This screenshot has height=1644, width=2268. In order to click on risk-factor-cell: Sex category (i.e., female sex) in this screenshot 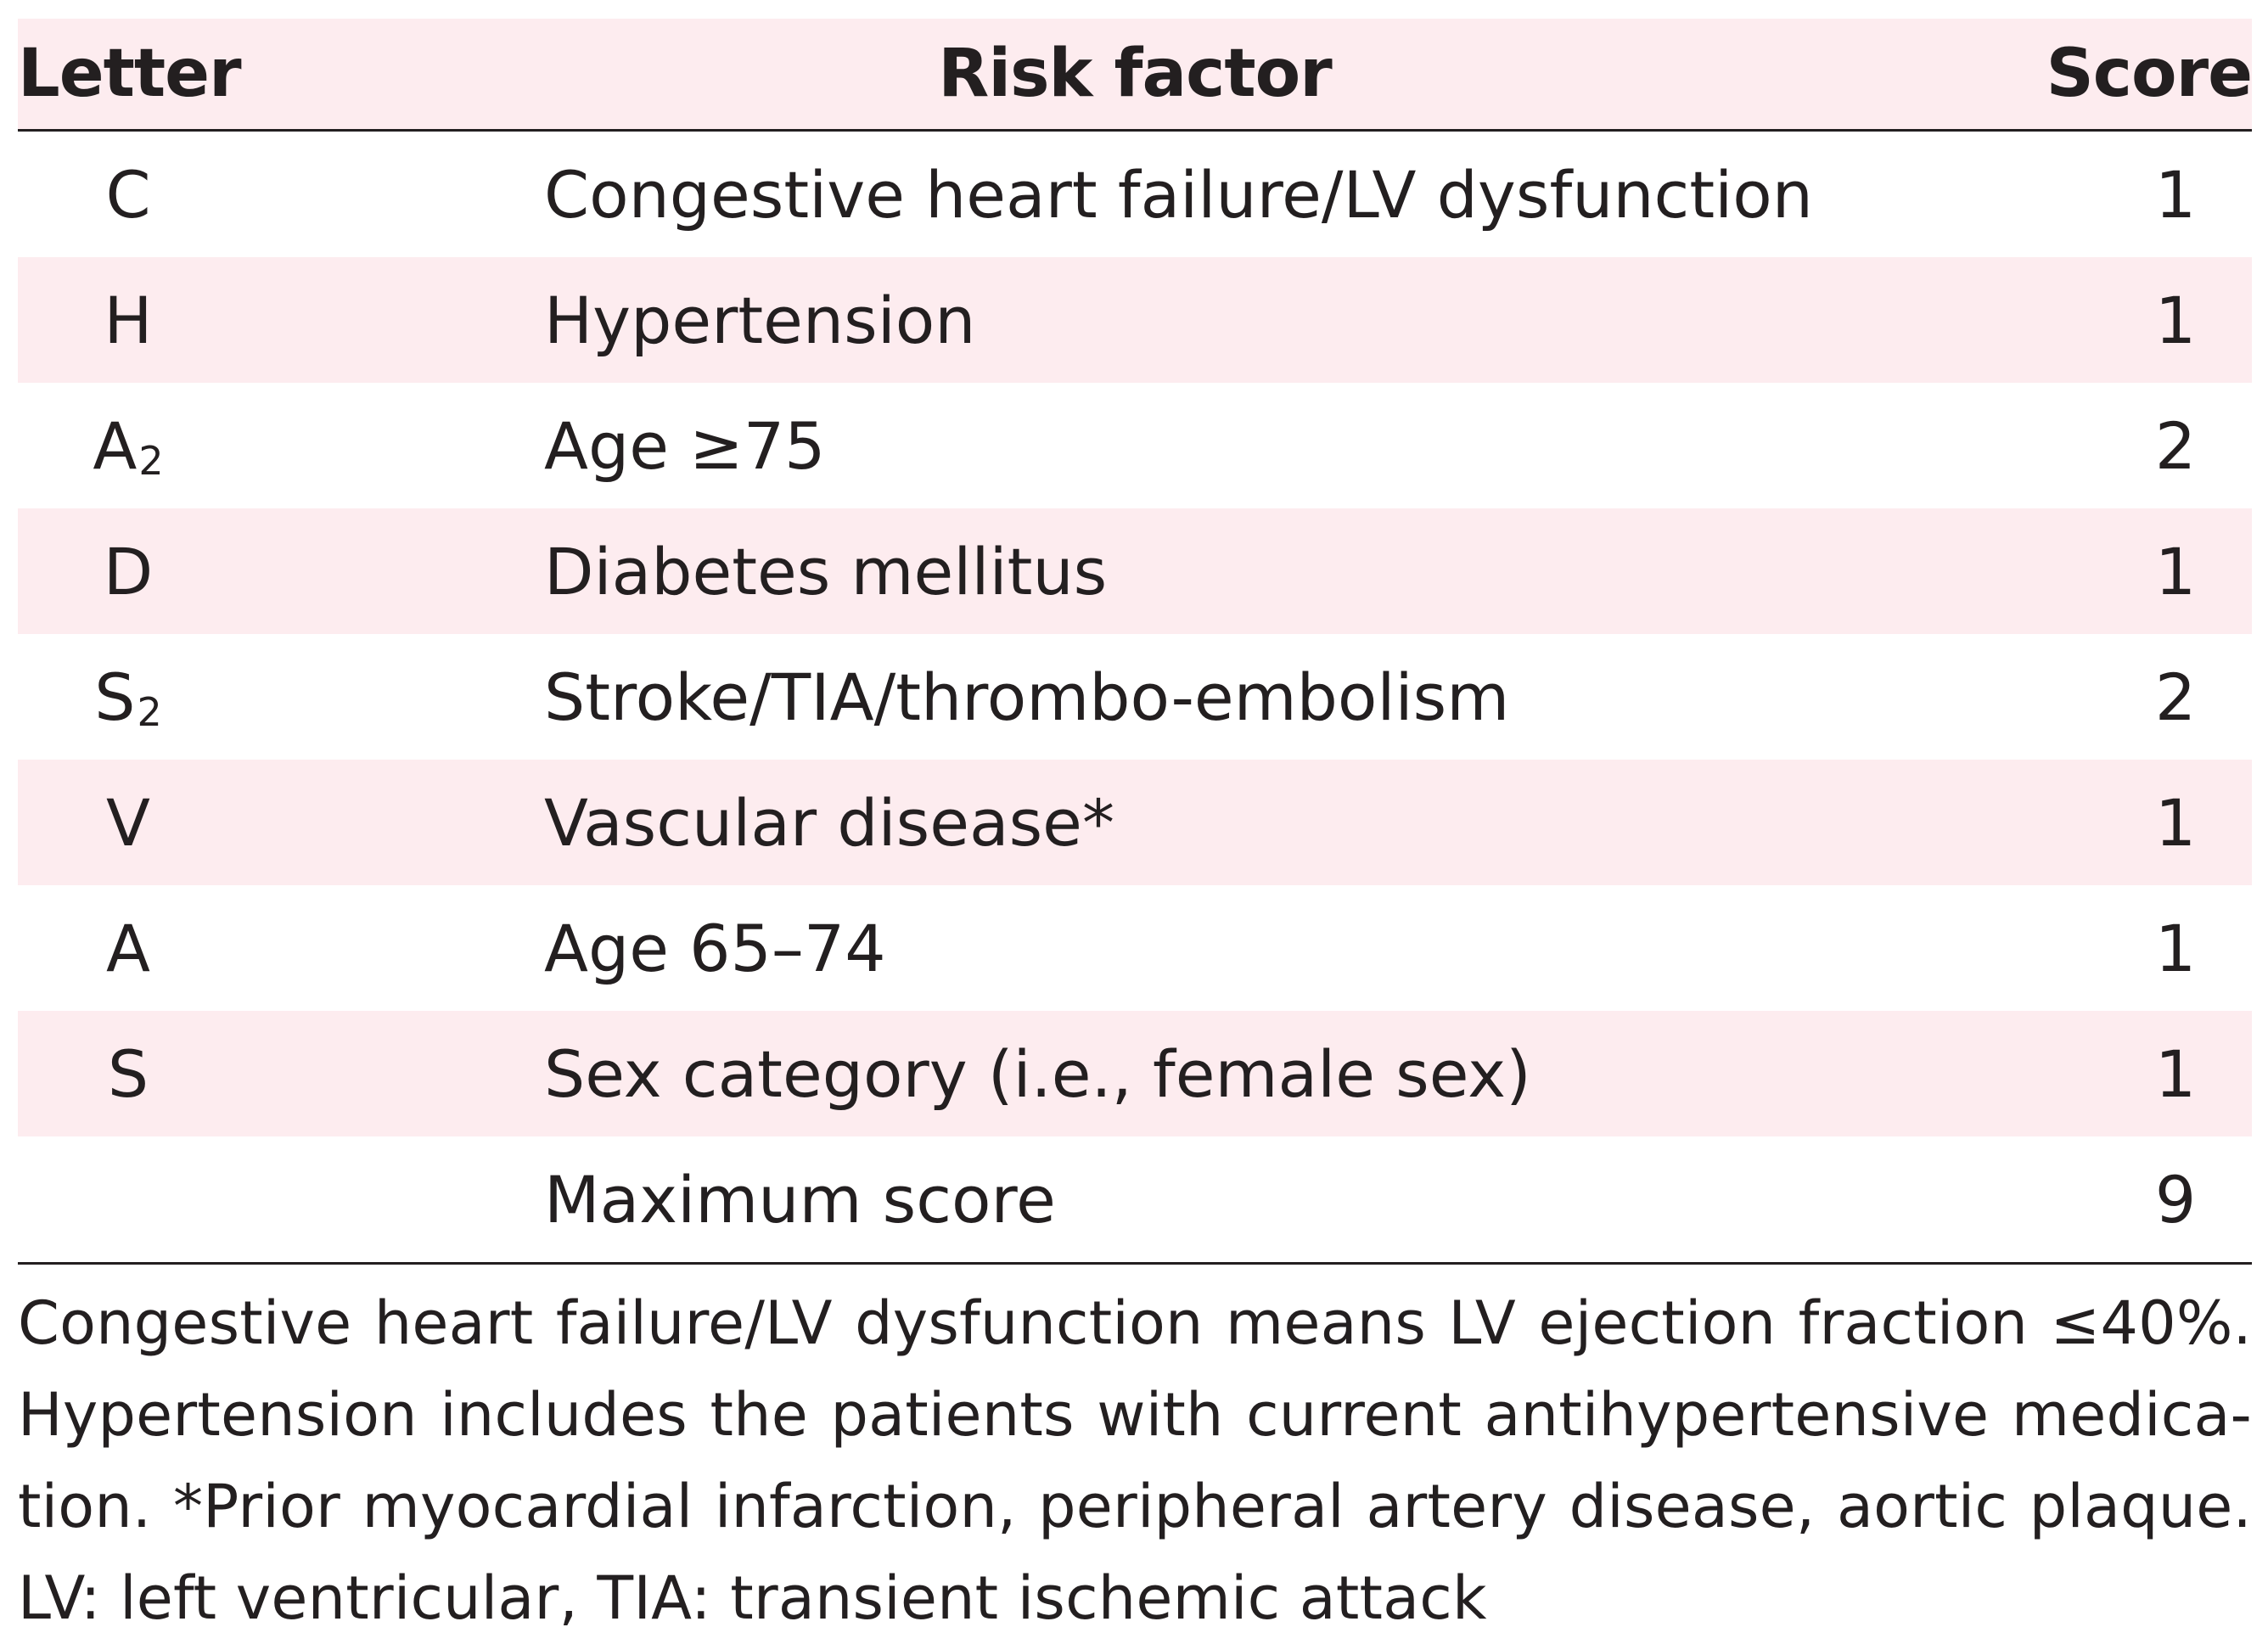, I will do `click(1037, 1073)`.